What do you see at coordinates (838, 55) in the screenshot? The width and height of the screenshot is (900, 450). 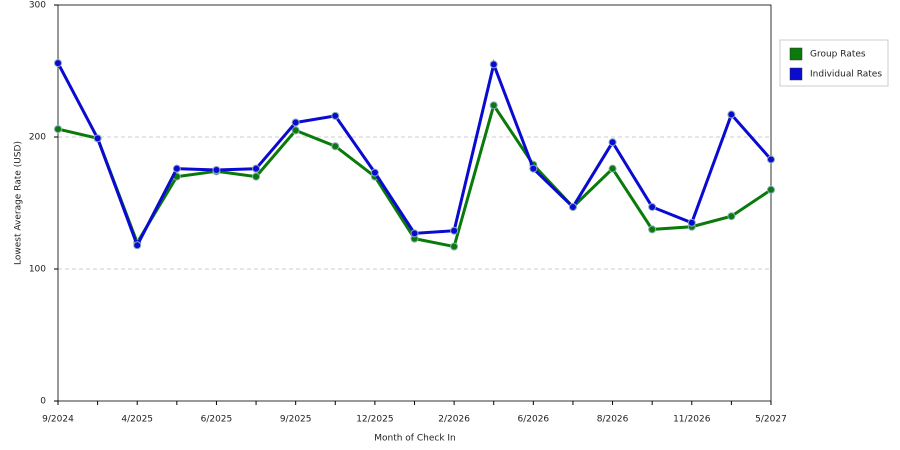 I see `legend-label: Group Rates` at bounding box center [838, 55].